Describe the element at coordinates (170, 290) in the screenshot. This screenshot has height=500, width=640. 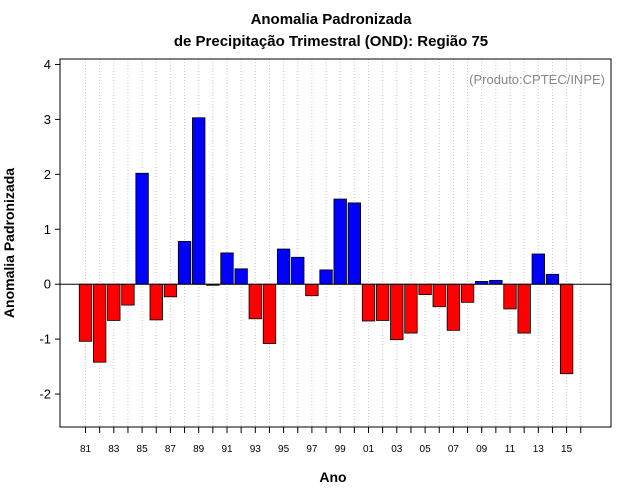
I see `bar-1987` at that location.